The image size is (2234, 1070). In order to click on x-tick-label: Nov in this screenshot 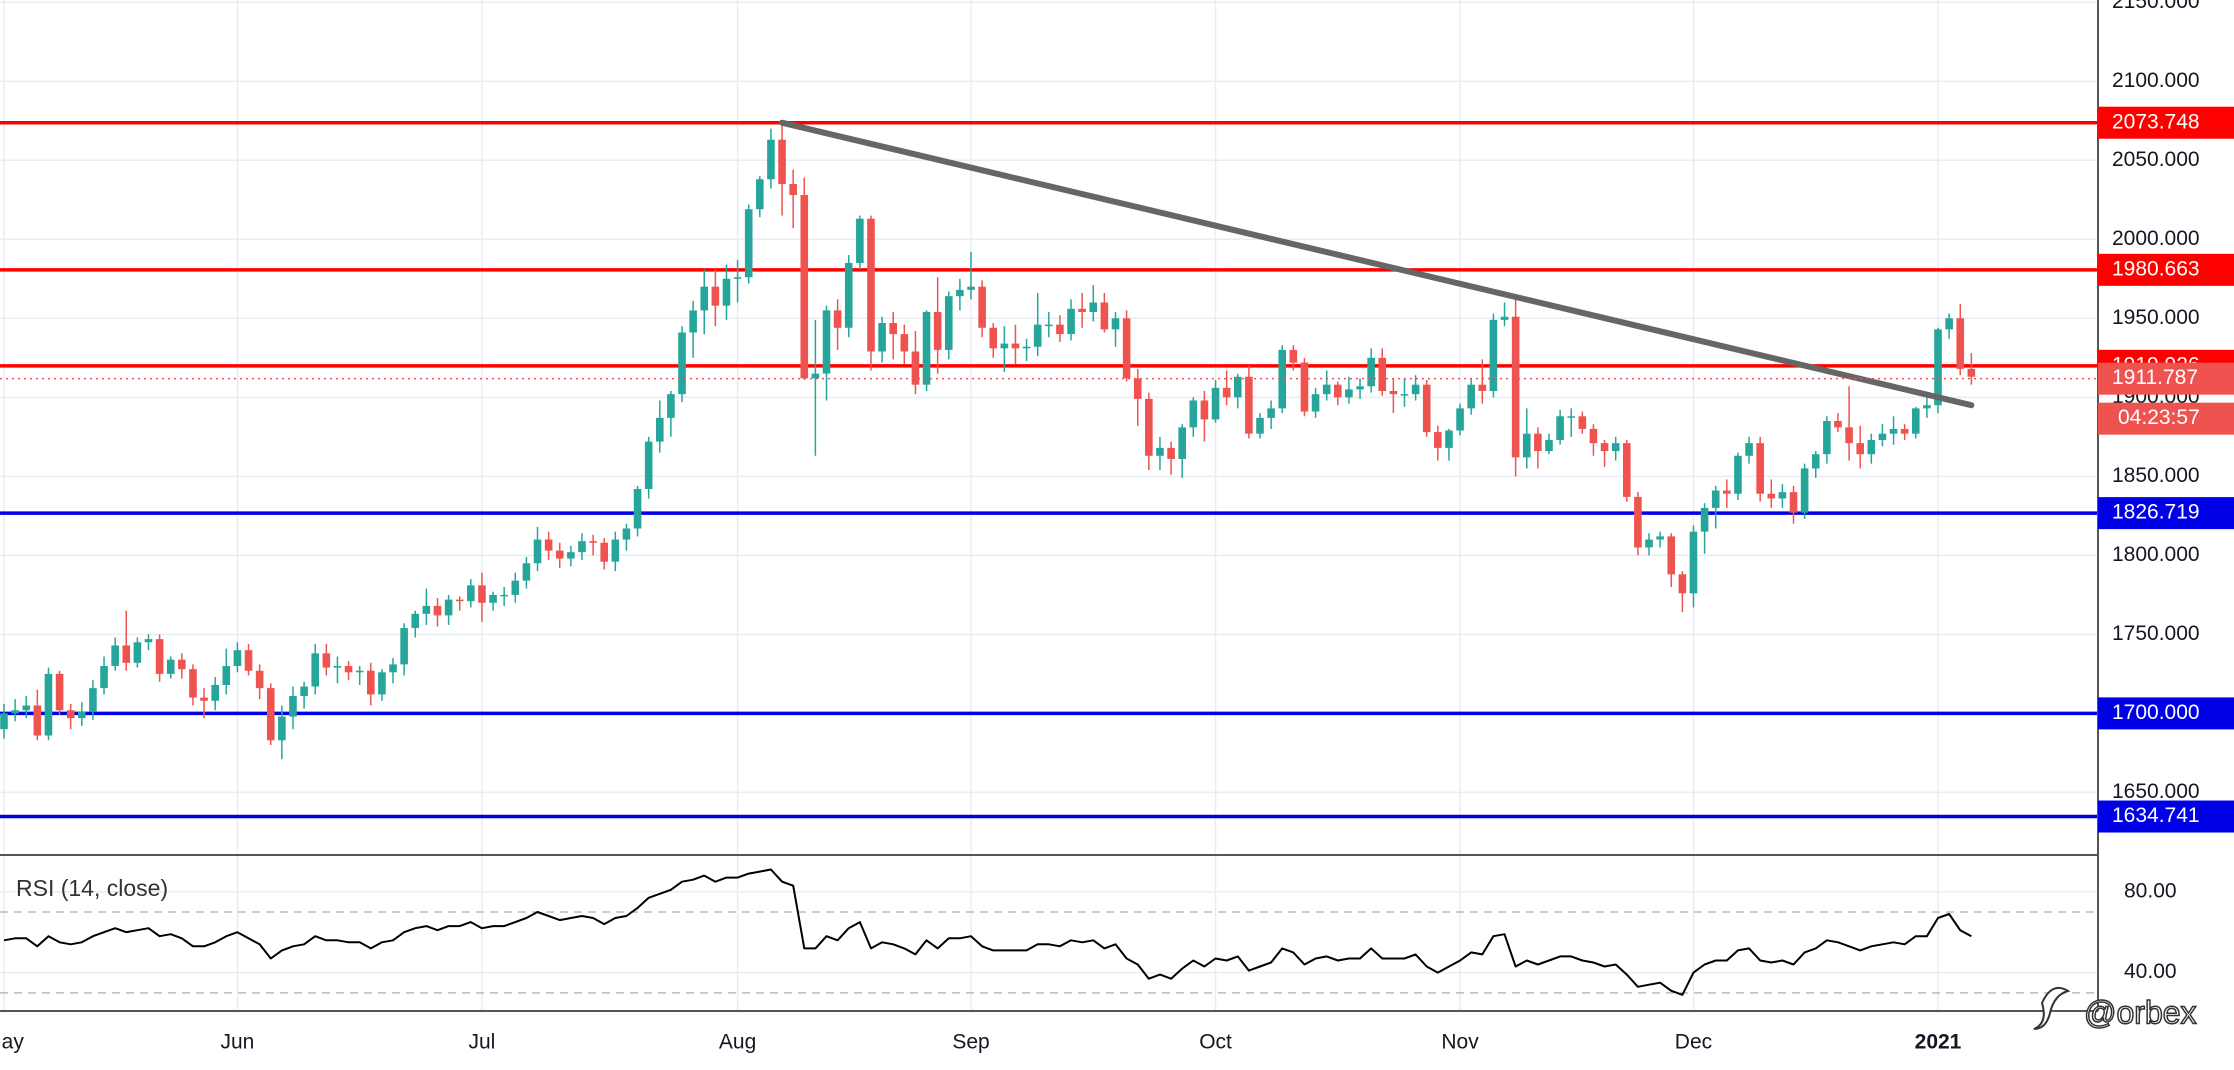, I will do `click(1460, 1042)`.